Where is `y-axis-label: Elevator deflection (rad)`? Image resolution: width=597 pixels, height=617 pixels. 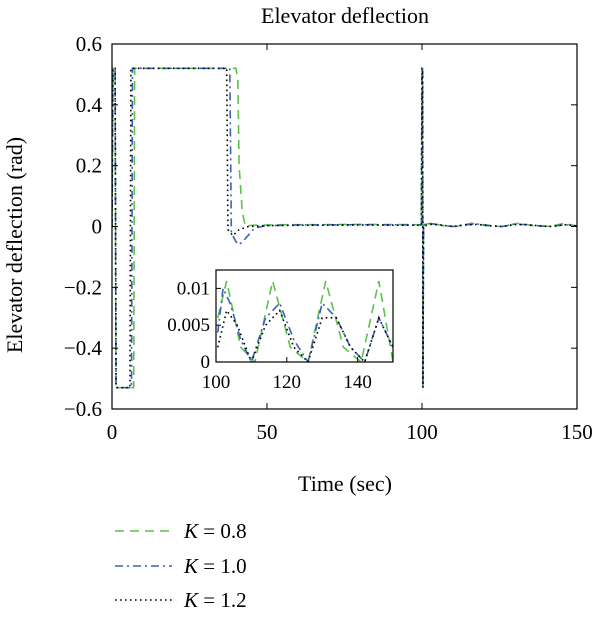 y-axis-label: Elevator deflection (rad) is located at coordinates (14, 245).